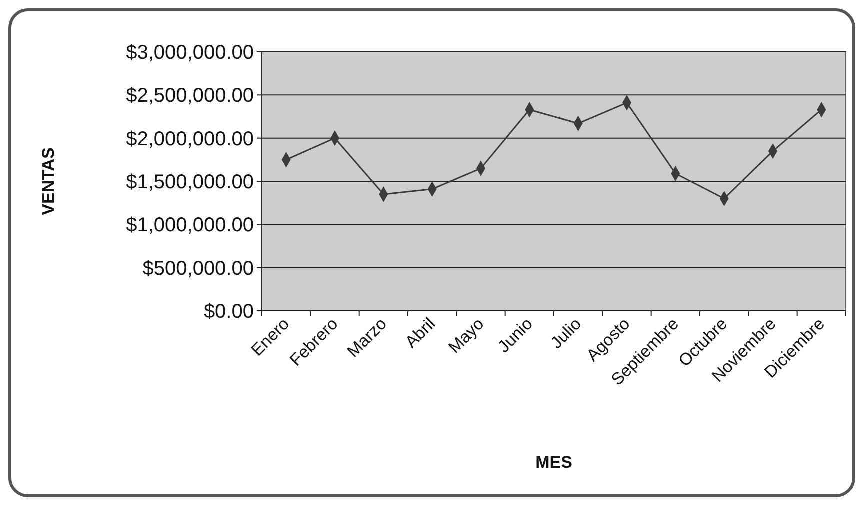  What do you see at coordinates (566, 333) in the screenshot?
I see `x-tick-label: Julio` at bounding box center [566, 333].